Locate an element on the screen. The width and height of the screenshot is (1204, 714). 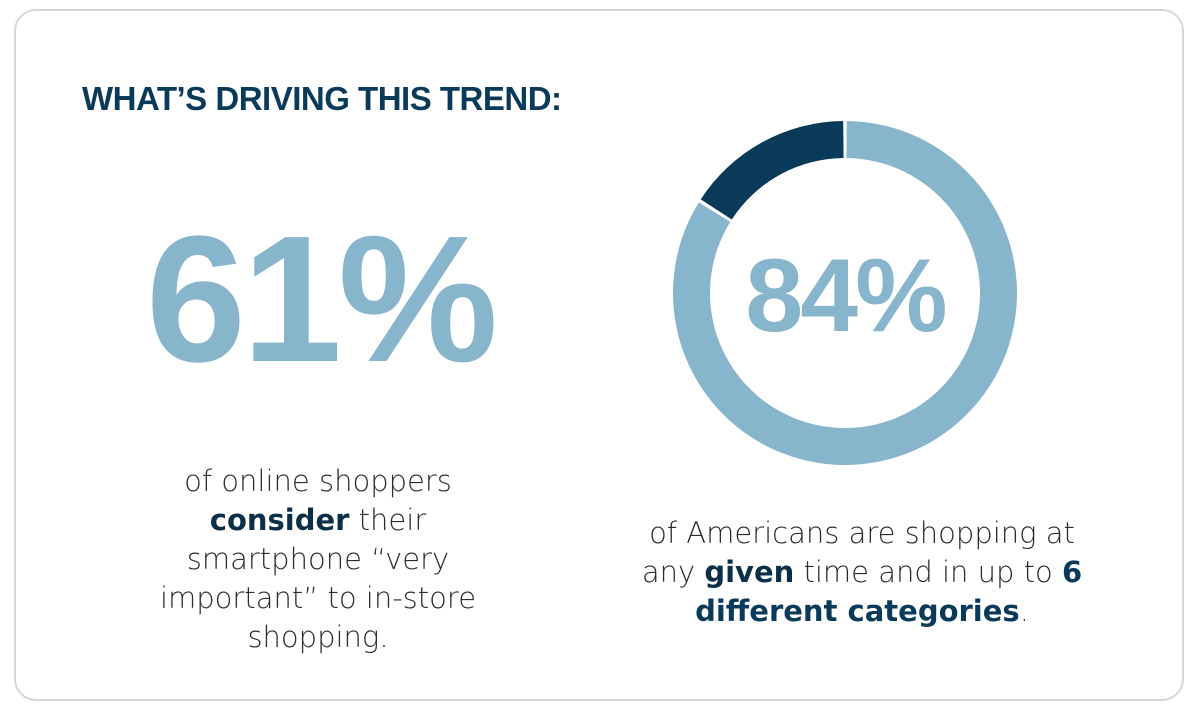
caption-right-bold-1: given is located at coordinates (749, 572).